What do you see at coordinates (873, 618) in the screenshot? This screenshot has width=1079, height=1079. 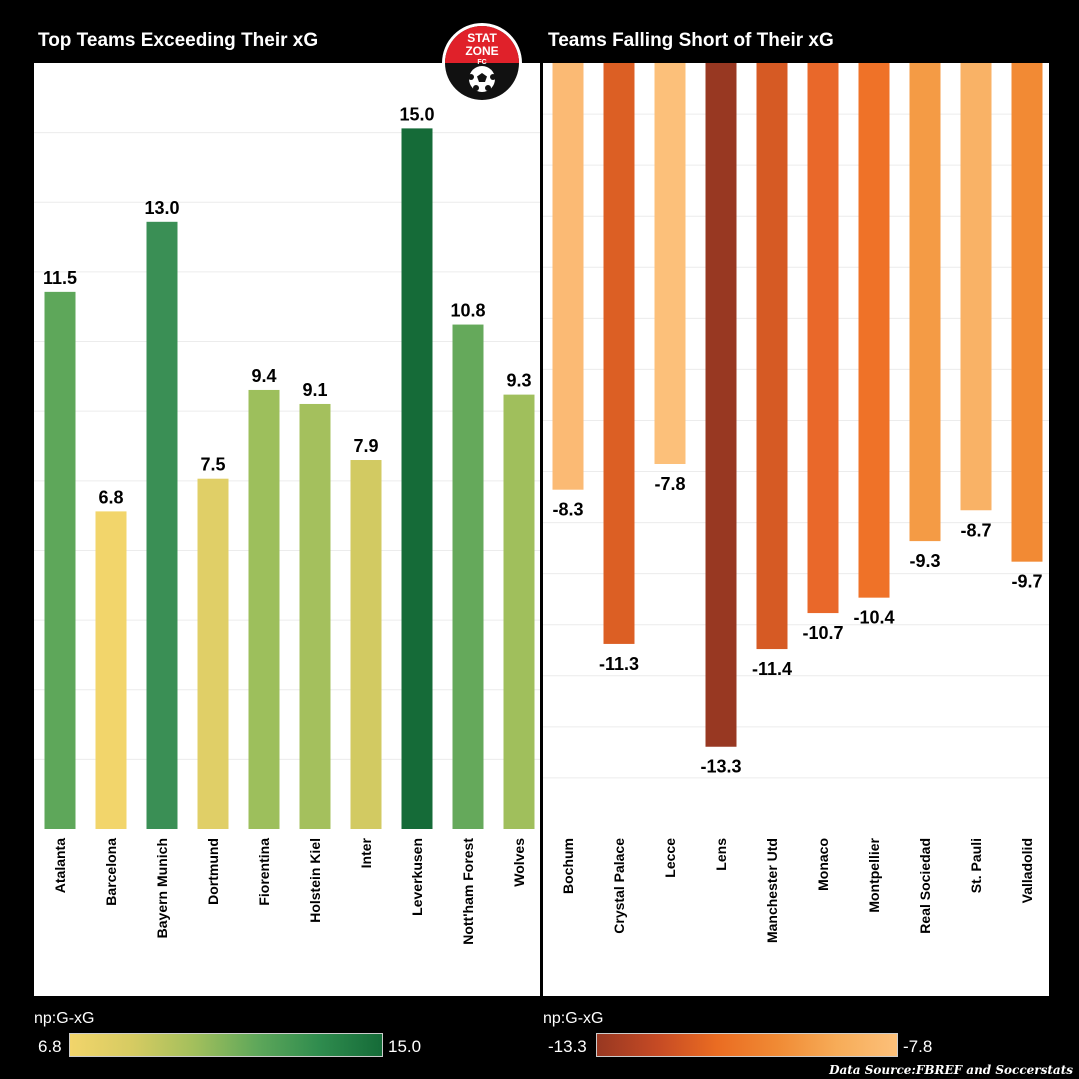 I see `right-bar-value-label: -10.4` at bounding box center [873, 618].